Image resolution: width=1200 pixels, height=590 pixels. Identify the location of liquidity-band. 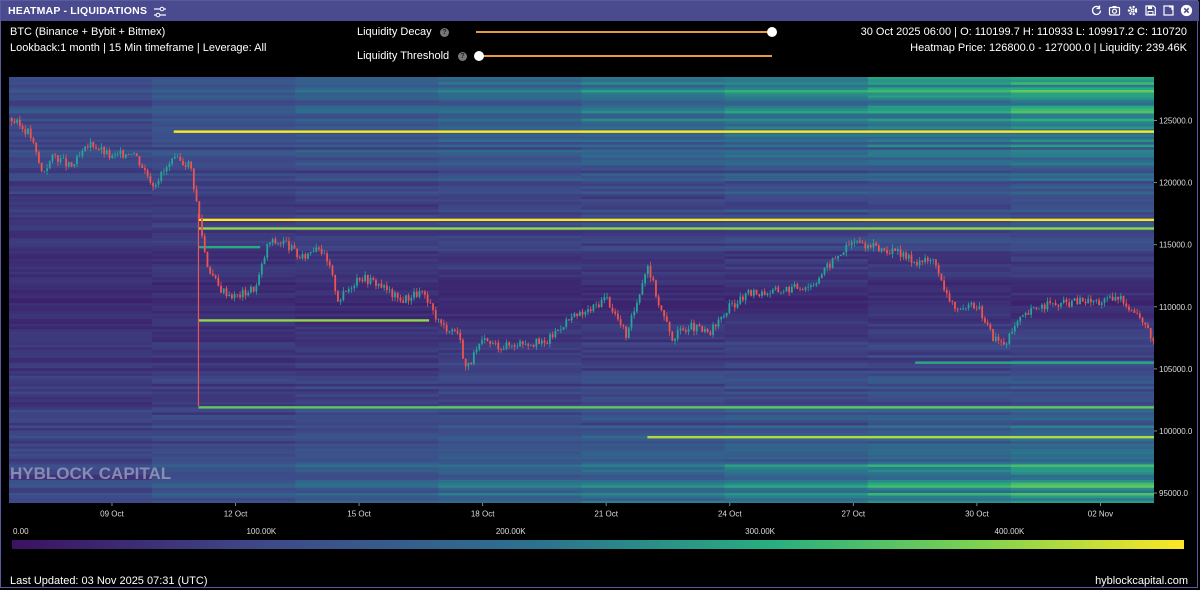
(229, 247).